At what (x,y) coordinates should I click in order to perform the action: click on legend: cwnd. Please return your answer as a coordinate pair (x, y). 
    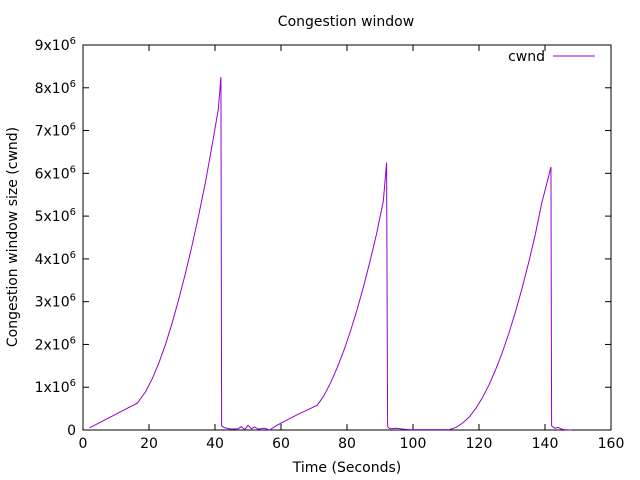
    Looking at the image, I should click on (551, 57).